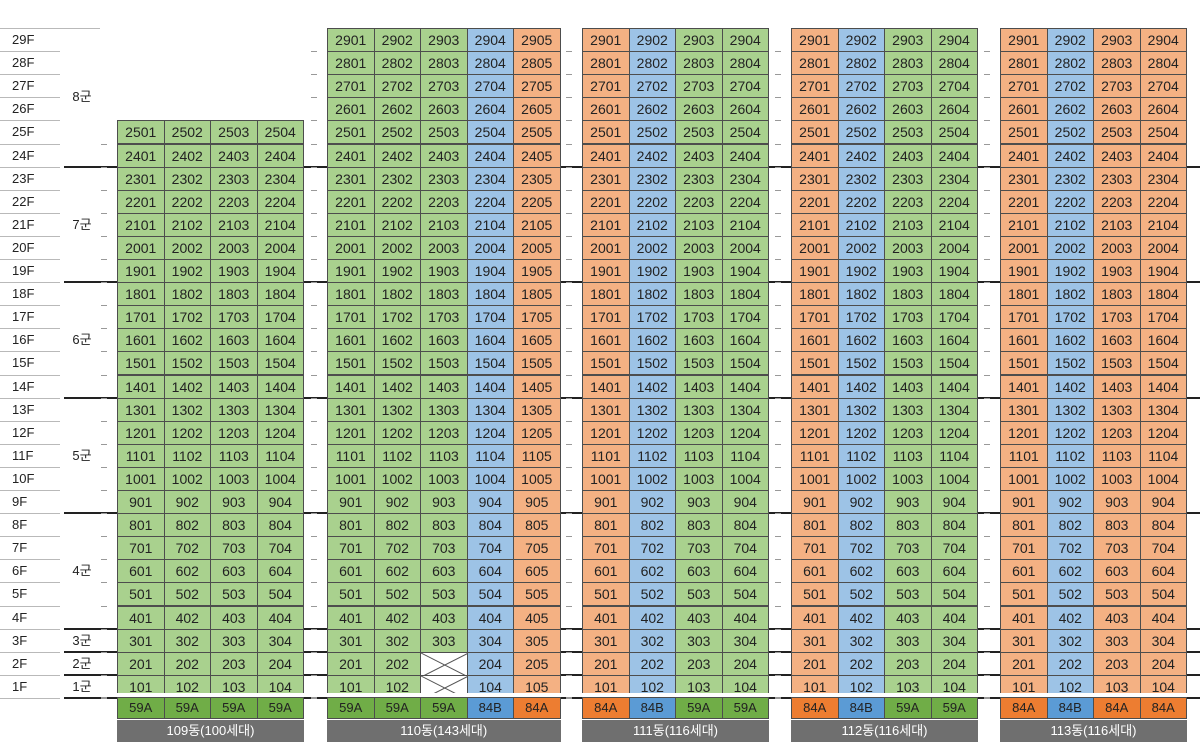 This screenshot has width=1200, height=743. What do you see at coordinates (537, 201) in the screenshot?
I see `unit-cell: 2205` at bounding box center [537, 201].